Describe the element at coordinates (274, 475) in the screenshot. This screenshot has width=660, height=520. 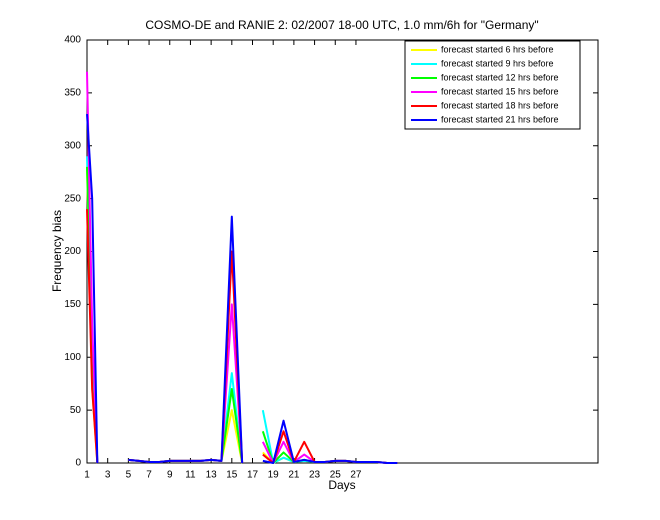
I see `x-tick-label: 19` at that location.